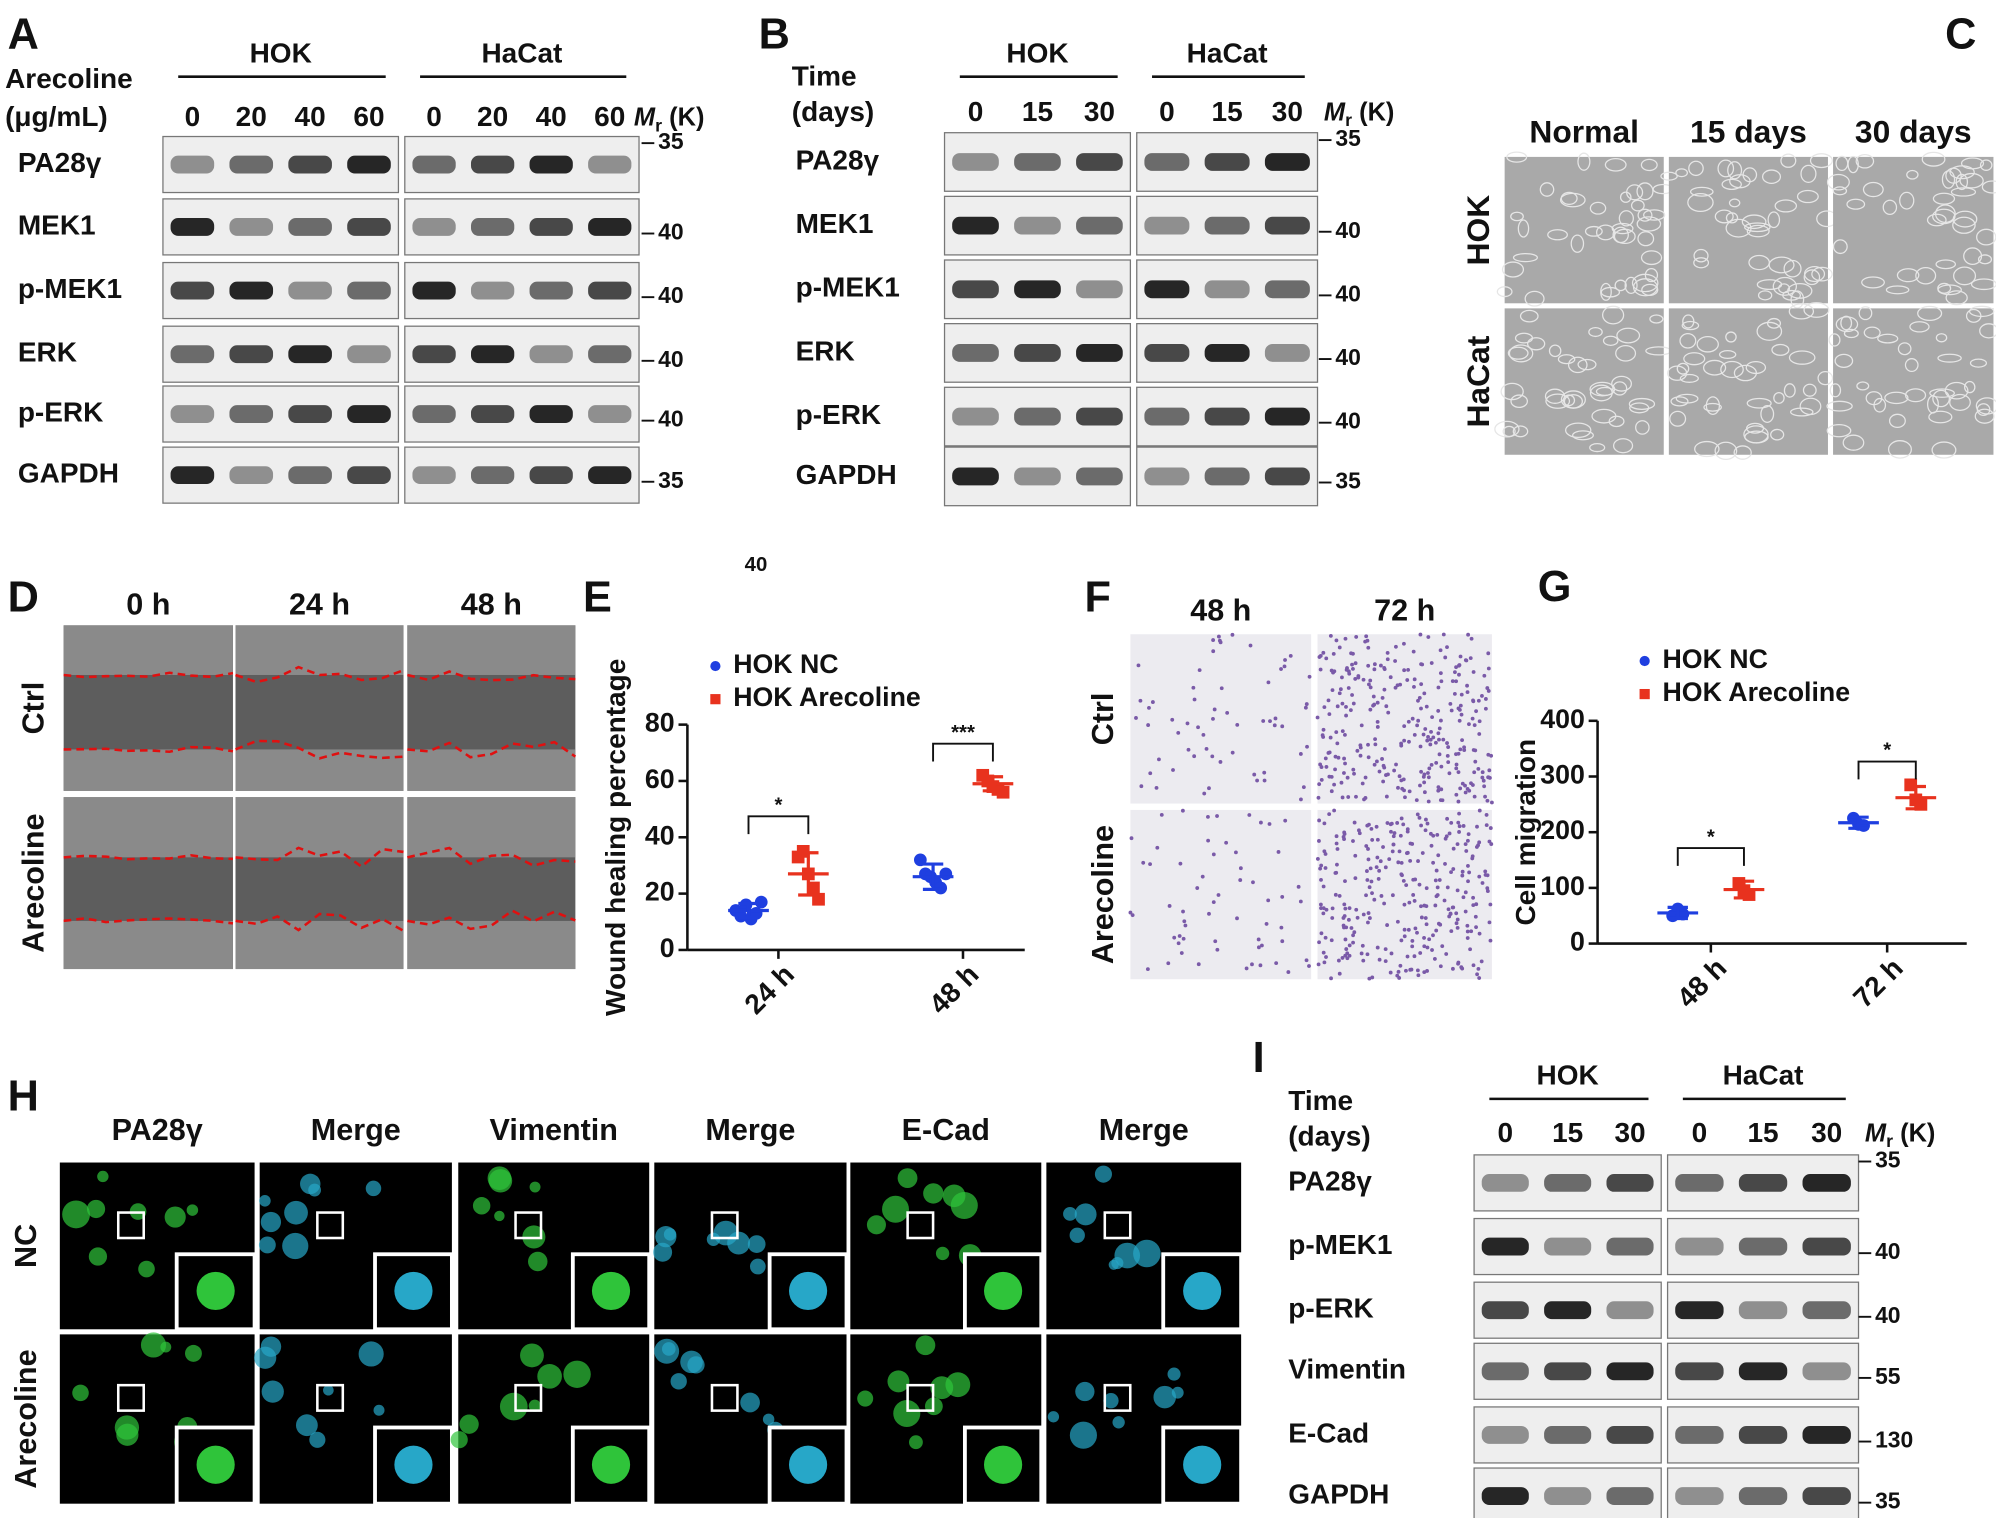 Image resolution: width=1996 pixels, height=1518 pixels. Describe the element at coordinates (148, 675) in the screenshot. I see `wound-edge` at that location.